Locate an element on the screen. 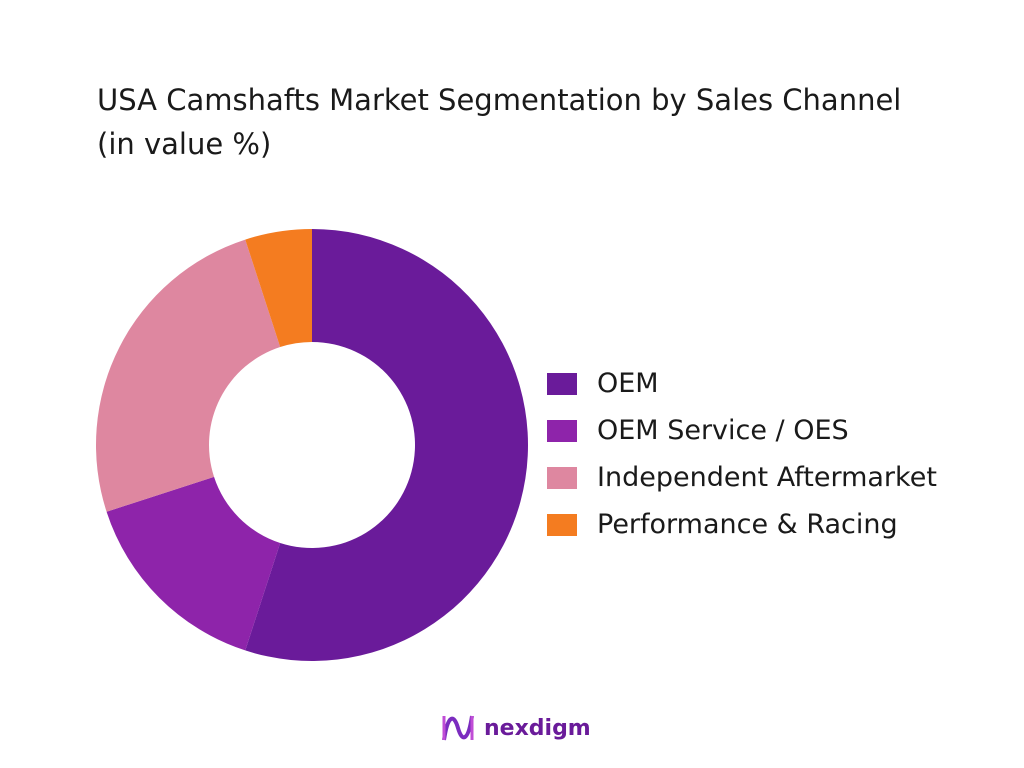 Image resolution: width=1024 pixels, height=768 pixels. legend-item: Independent Aftermarket is located at coordinates (742, 477).